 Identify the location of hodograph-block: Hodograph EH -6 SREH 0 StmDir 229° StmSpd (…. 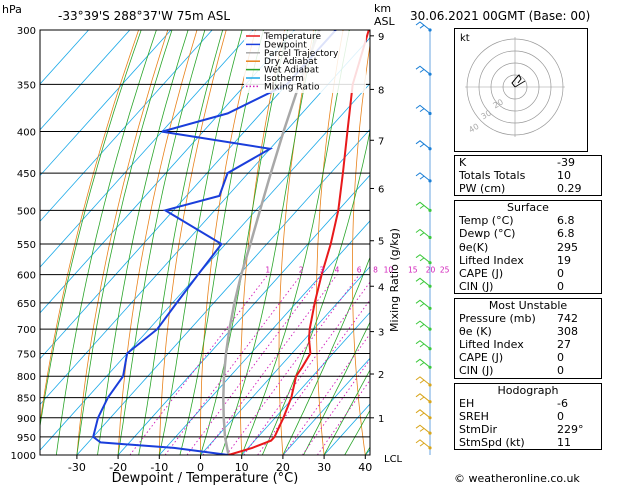
(528, 416).